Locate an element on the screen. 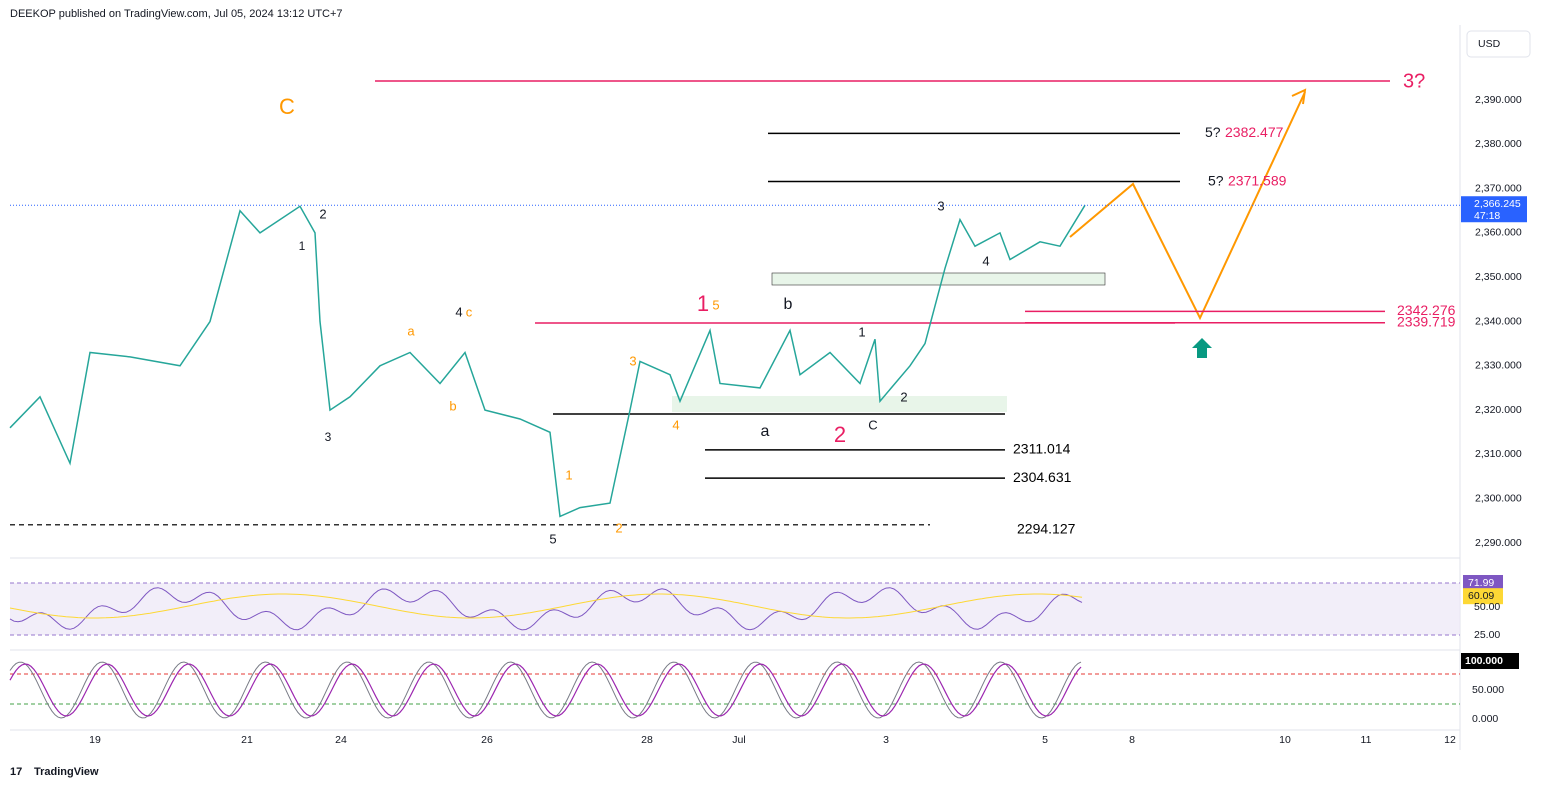  wave-label: c is located at coordinates (469, 311).